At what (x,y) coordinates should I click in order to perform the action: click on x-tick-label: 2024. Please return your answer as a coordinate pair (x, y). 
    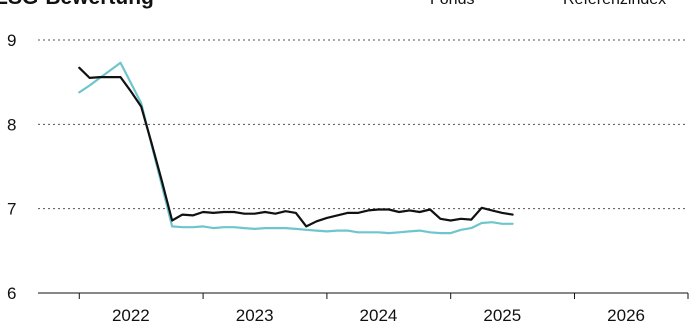
    Looking at the image, I should click on (379, 315).